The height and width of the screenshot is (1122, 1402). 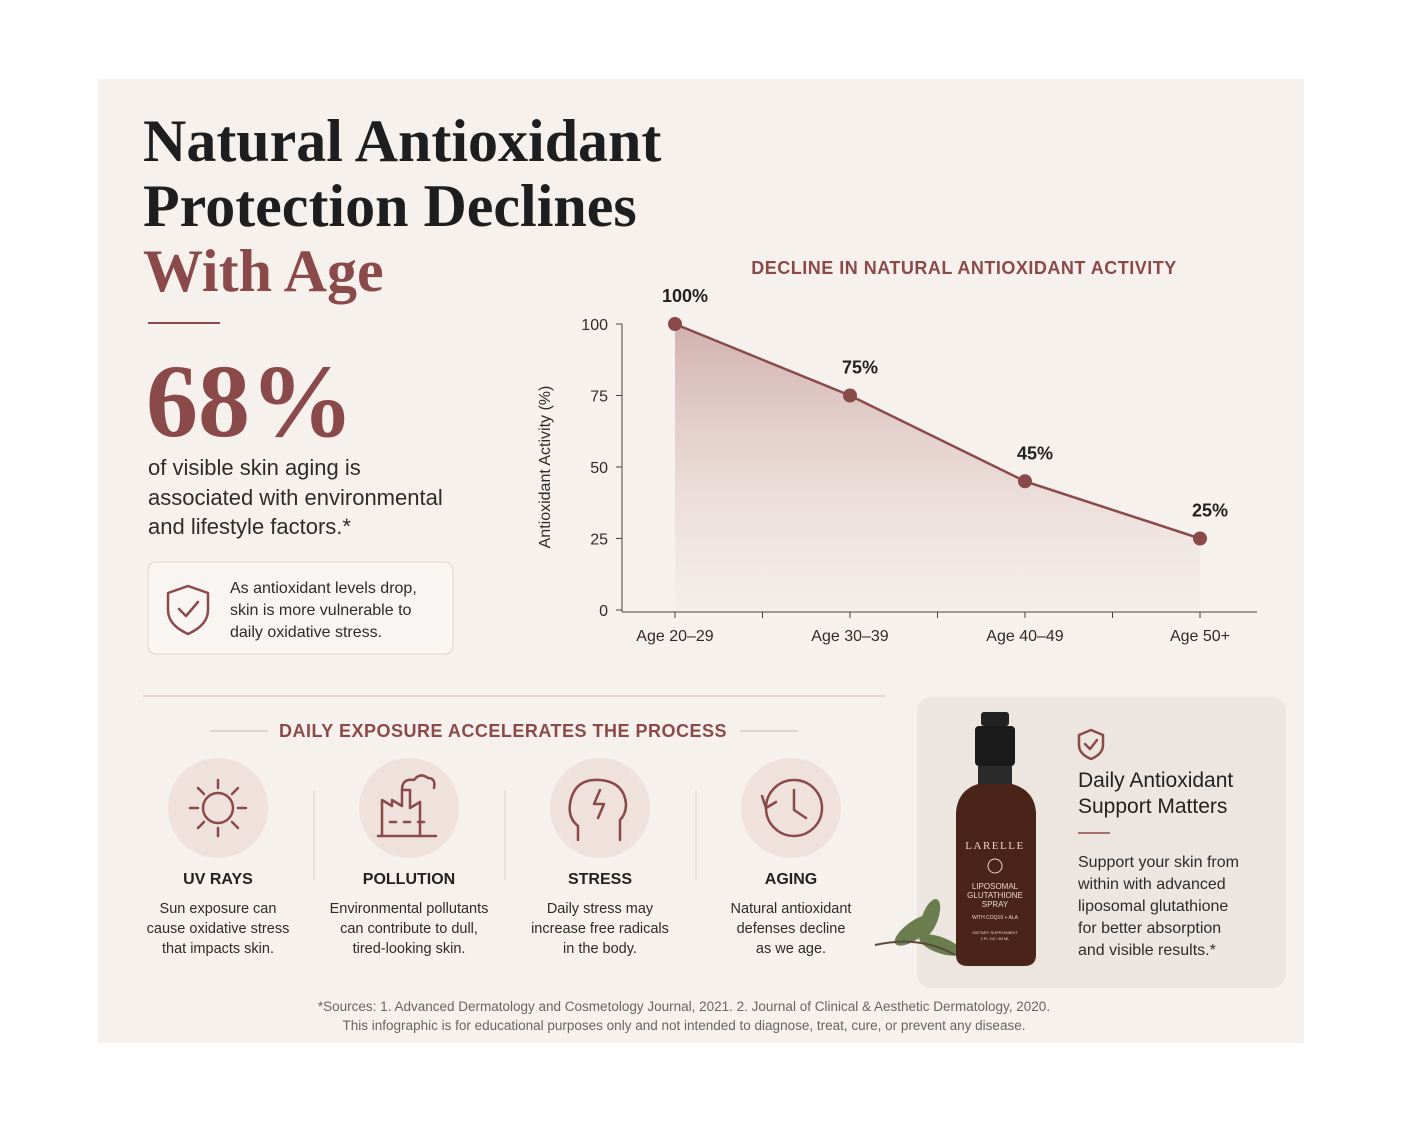 What do you see at coordinates (675, 636) in the screenshot?
I see `x-tick-label: Age 20–29` at bounding box center [675, 636].